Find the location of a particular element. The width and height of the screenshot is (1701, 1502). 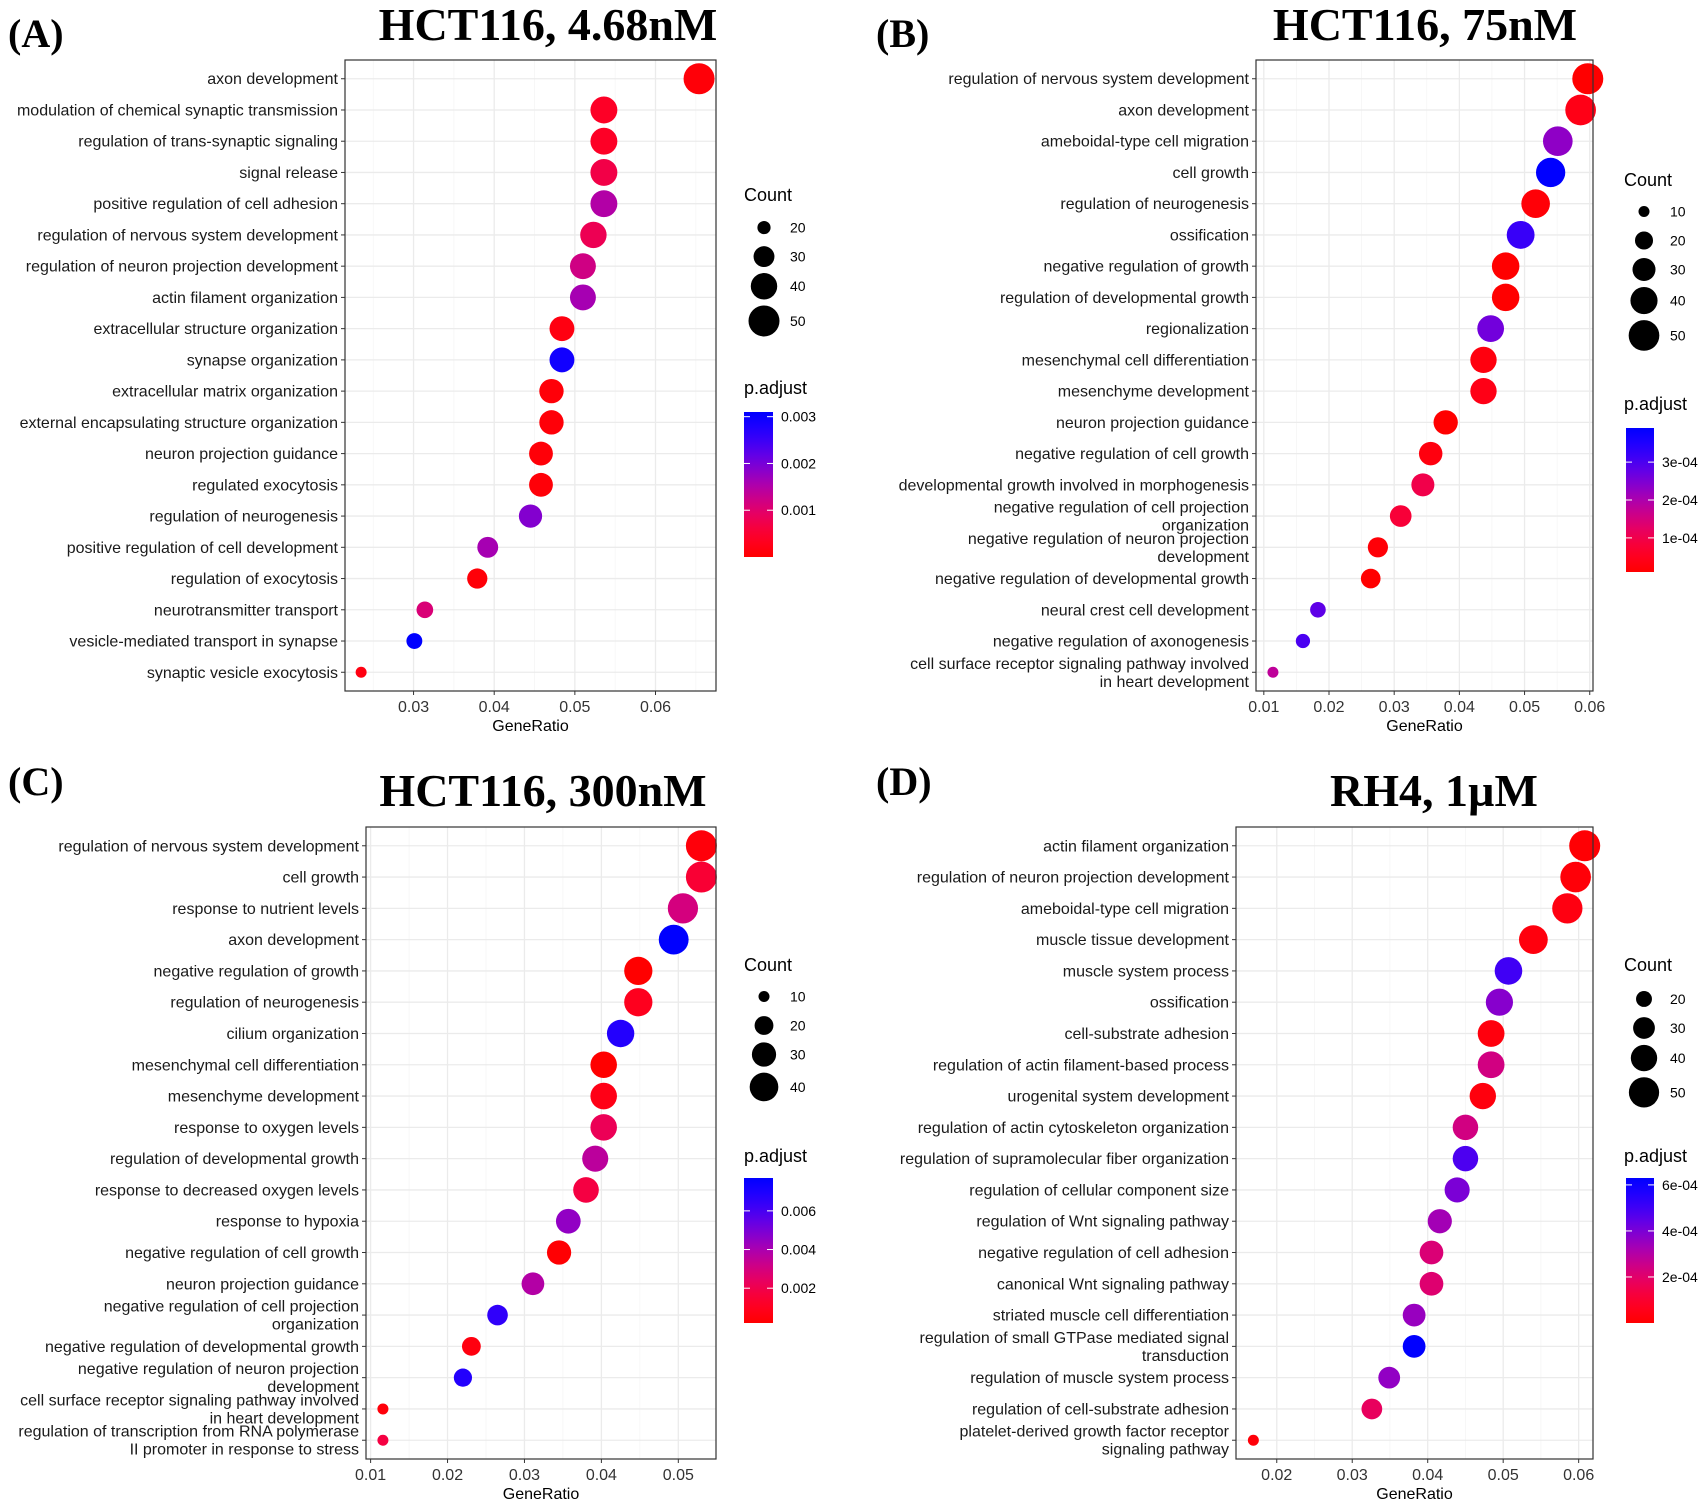

count-legend-label: 10 is located at coordinates (1678, 212).